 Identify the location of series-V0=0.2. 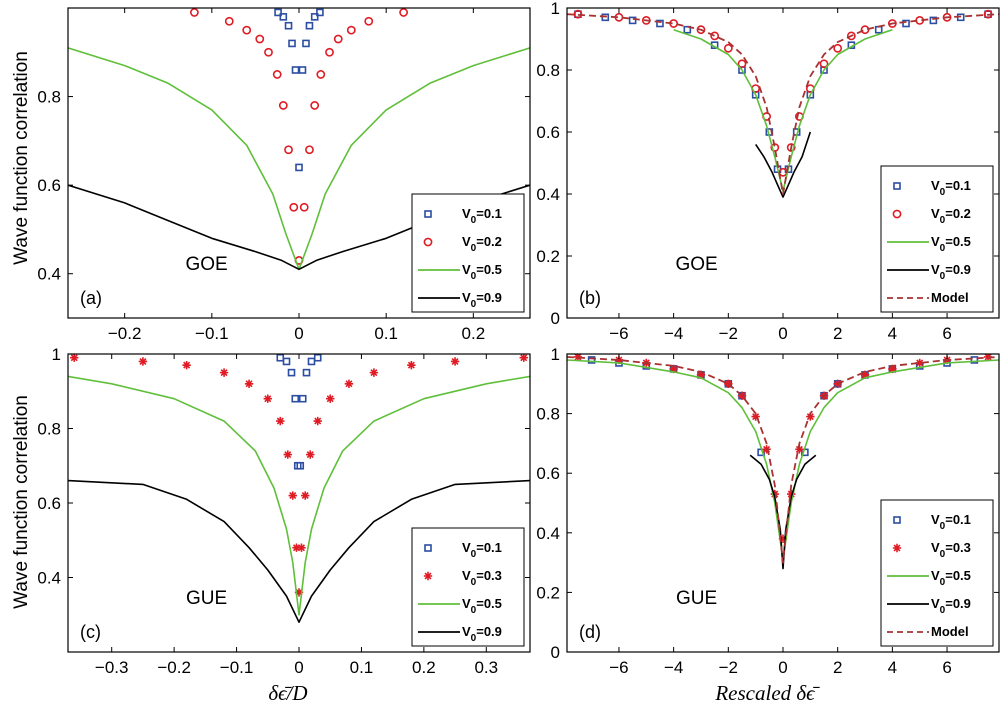
(783, 93).